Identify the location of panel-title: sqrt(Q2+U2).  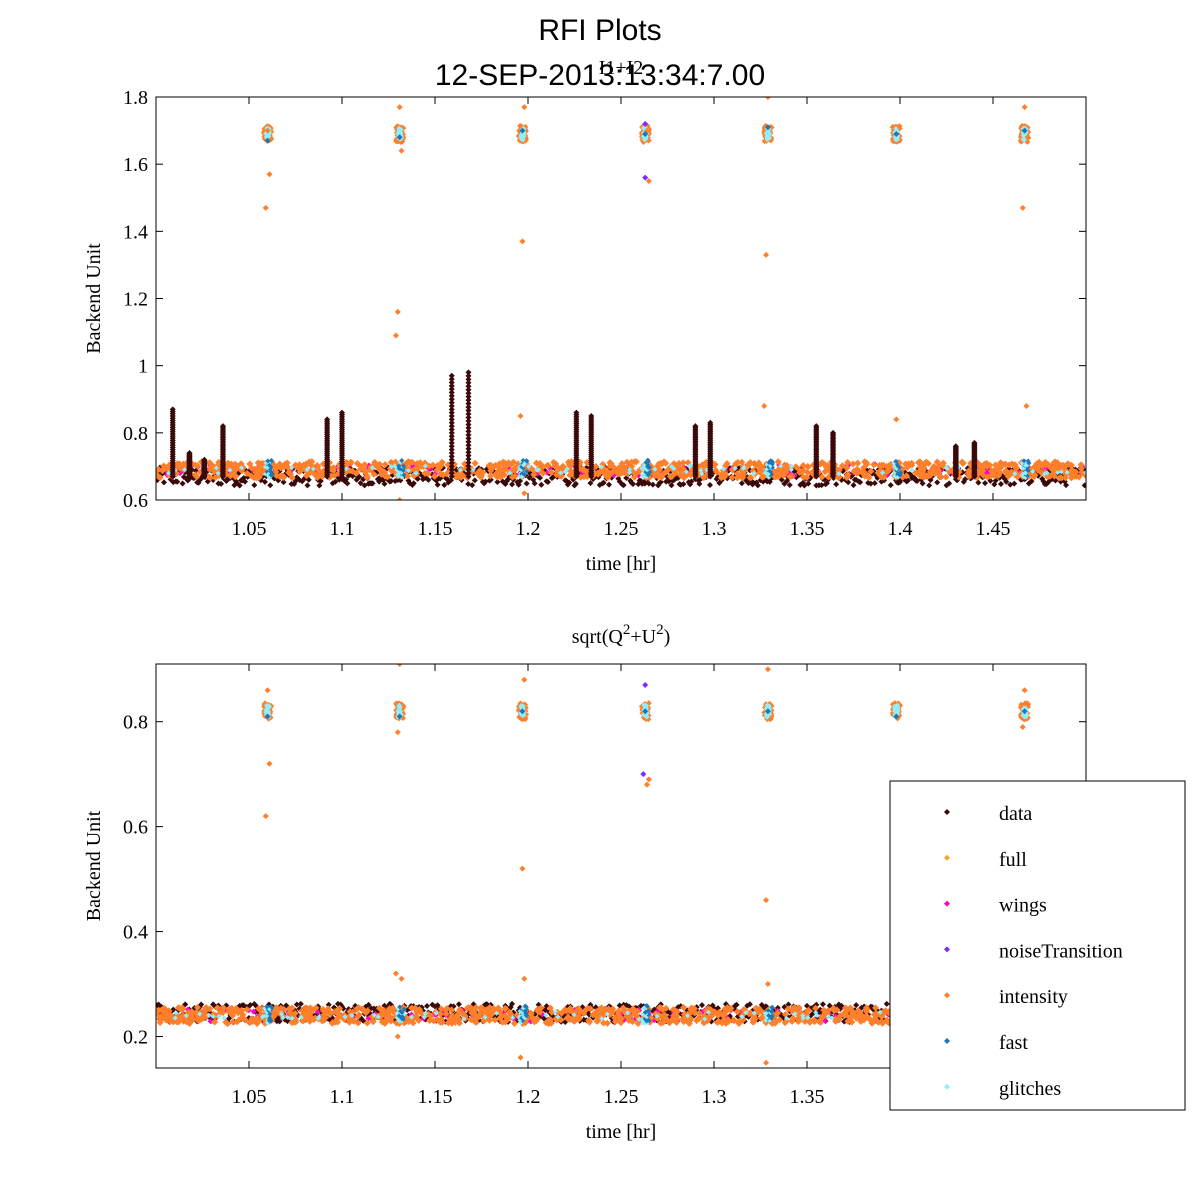
(621, 635).